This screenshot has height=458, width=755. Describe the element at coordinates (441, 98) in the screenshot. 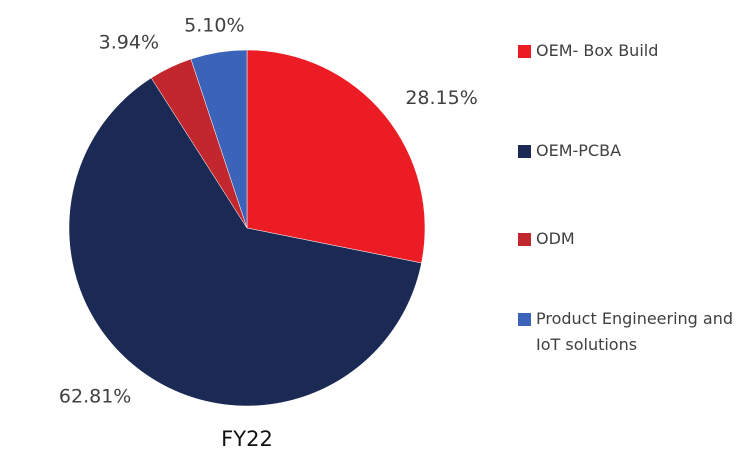

I see `value-label: 28.15%` at that location.